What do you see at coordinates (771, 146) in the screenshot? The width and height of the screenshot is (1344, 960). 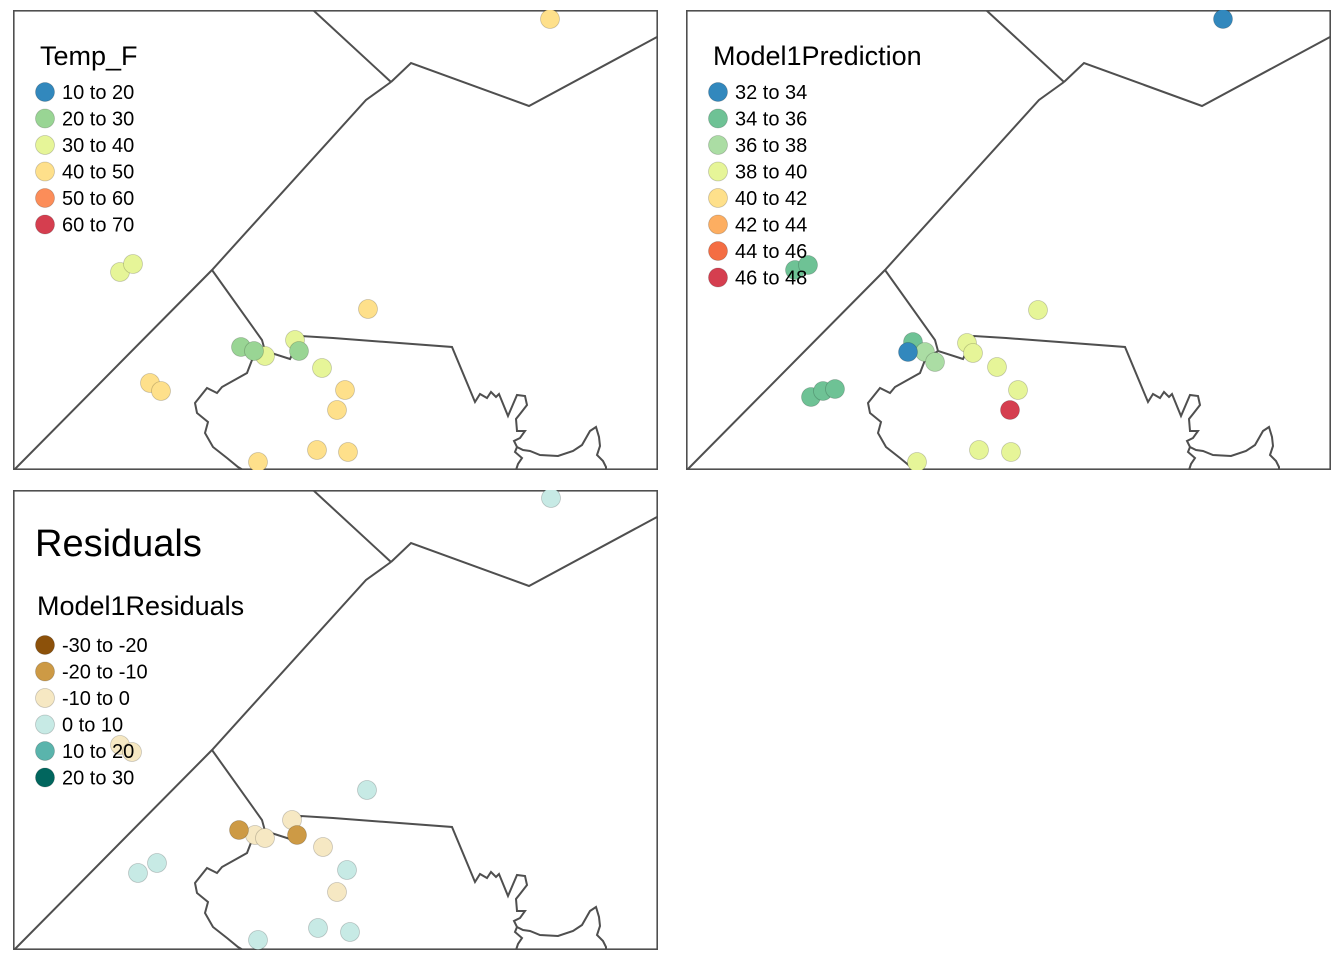 I see `legend-label: 36 to 38` at bounding box center [771, 146].